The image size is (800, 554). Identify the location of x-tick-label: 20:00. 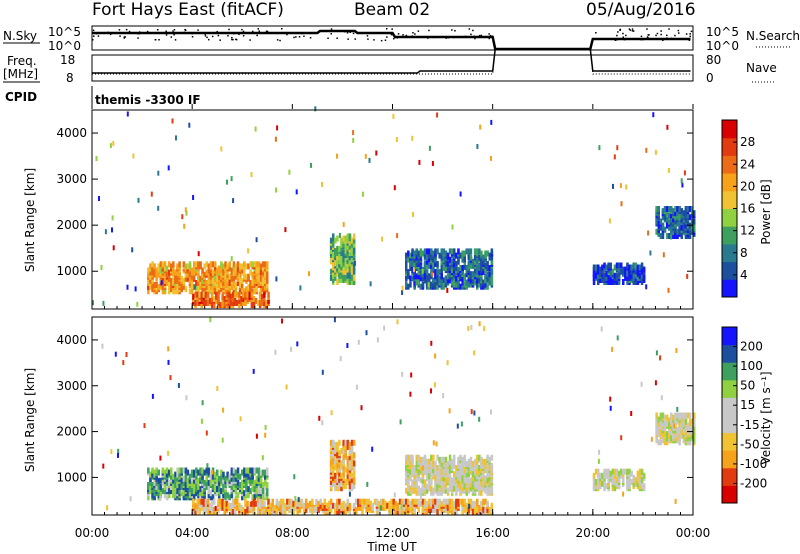
(593, 533).